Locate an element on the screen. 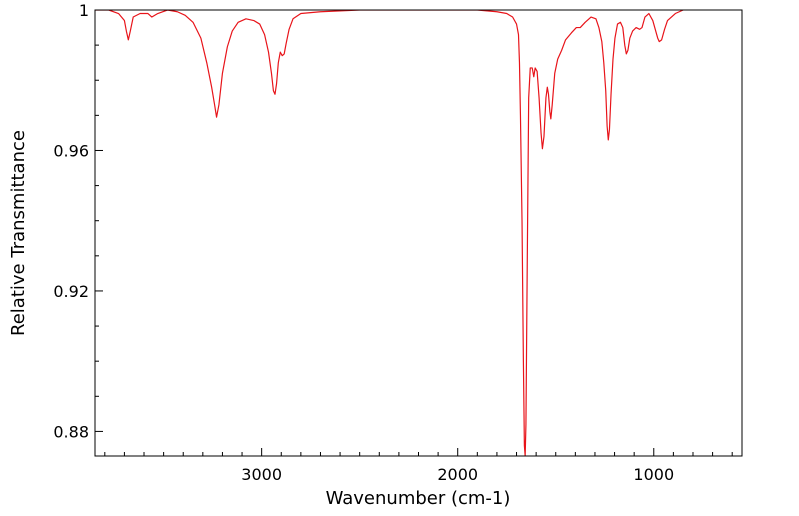 The height and width of the screenshot is (516, 799). y-tick-label: 0.96 is located at coordinates (71, 150).